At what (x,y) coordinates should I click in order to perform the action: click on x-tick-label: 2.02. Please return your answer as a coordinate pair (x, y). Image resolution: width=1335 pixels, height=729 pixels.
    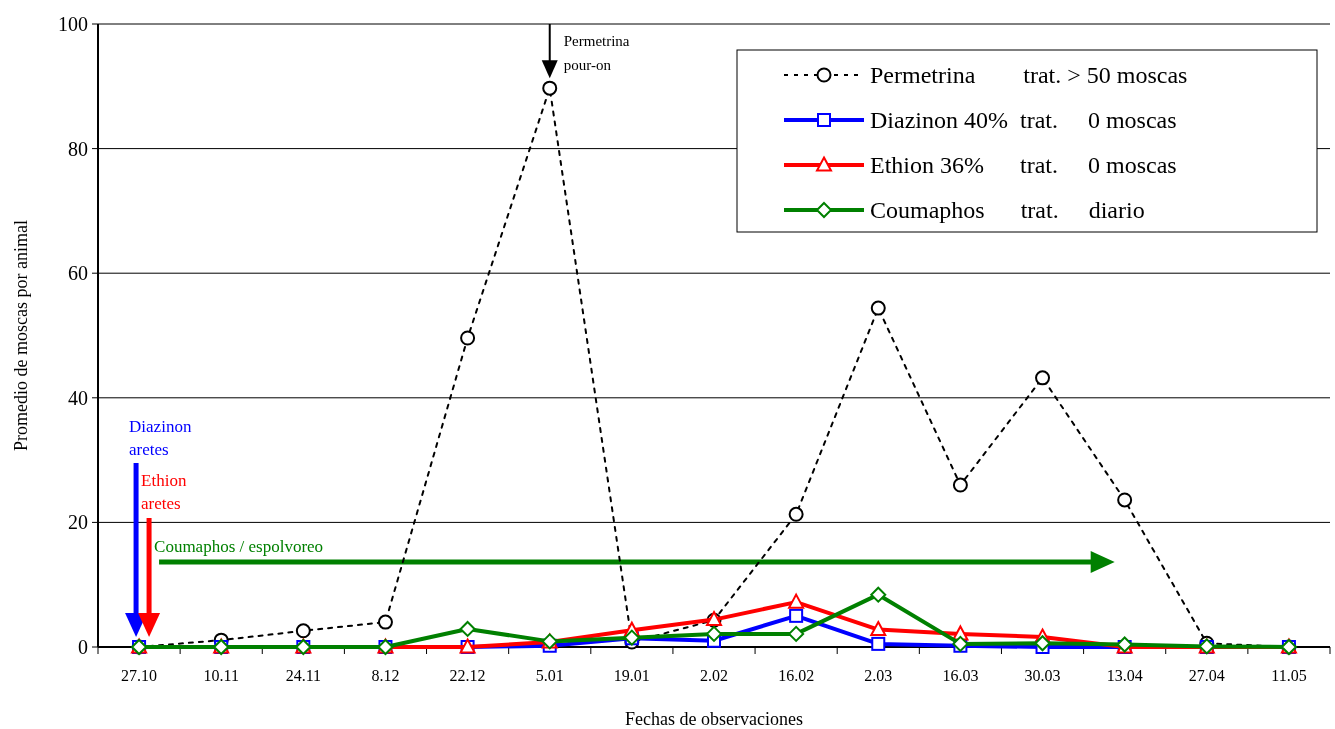
    Looking at the image, I should click on (714, 675).